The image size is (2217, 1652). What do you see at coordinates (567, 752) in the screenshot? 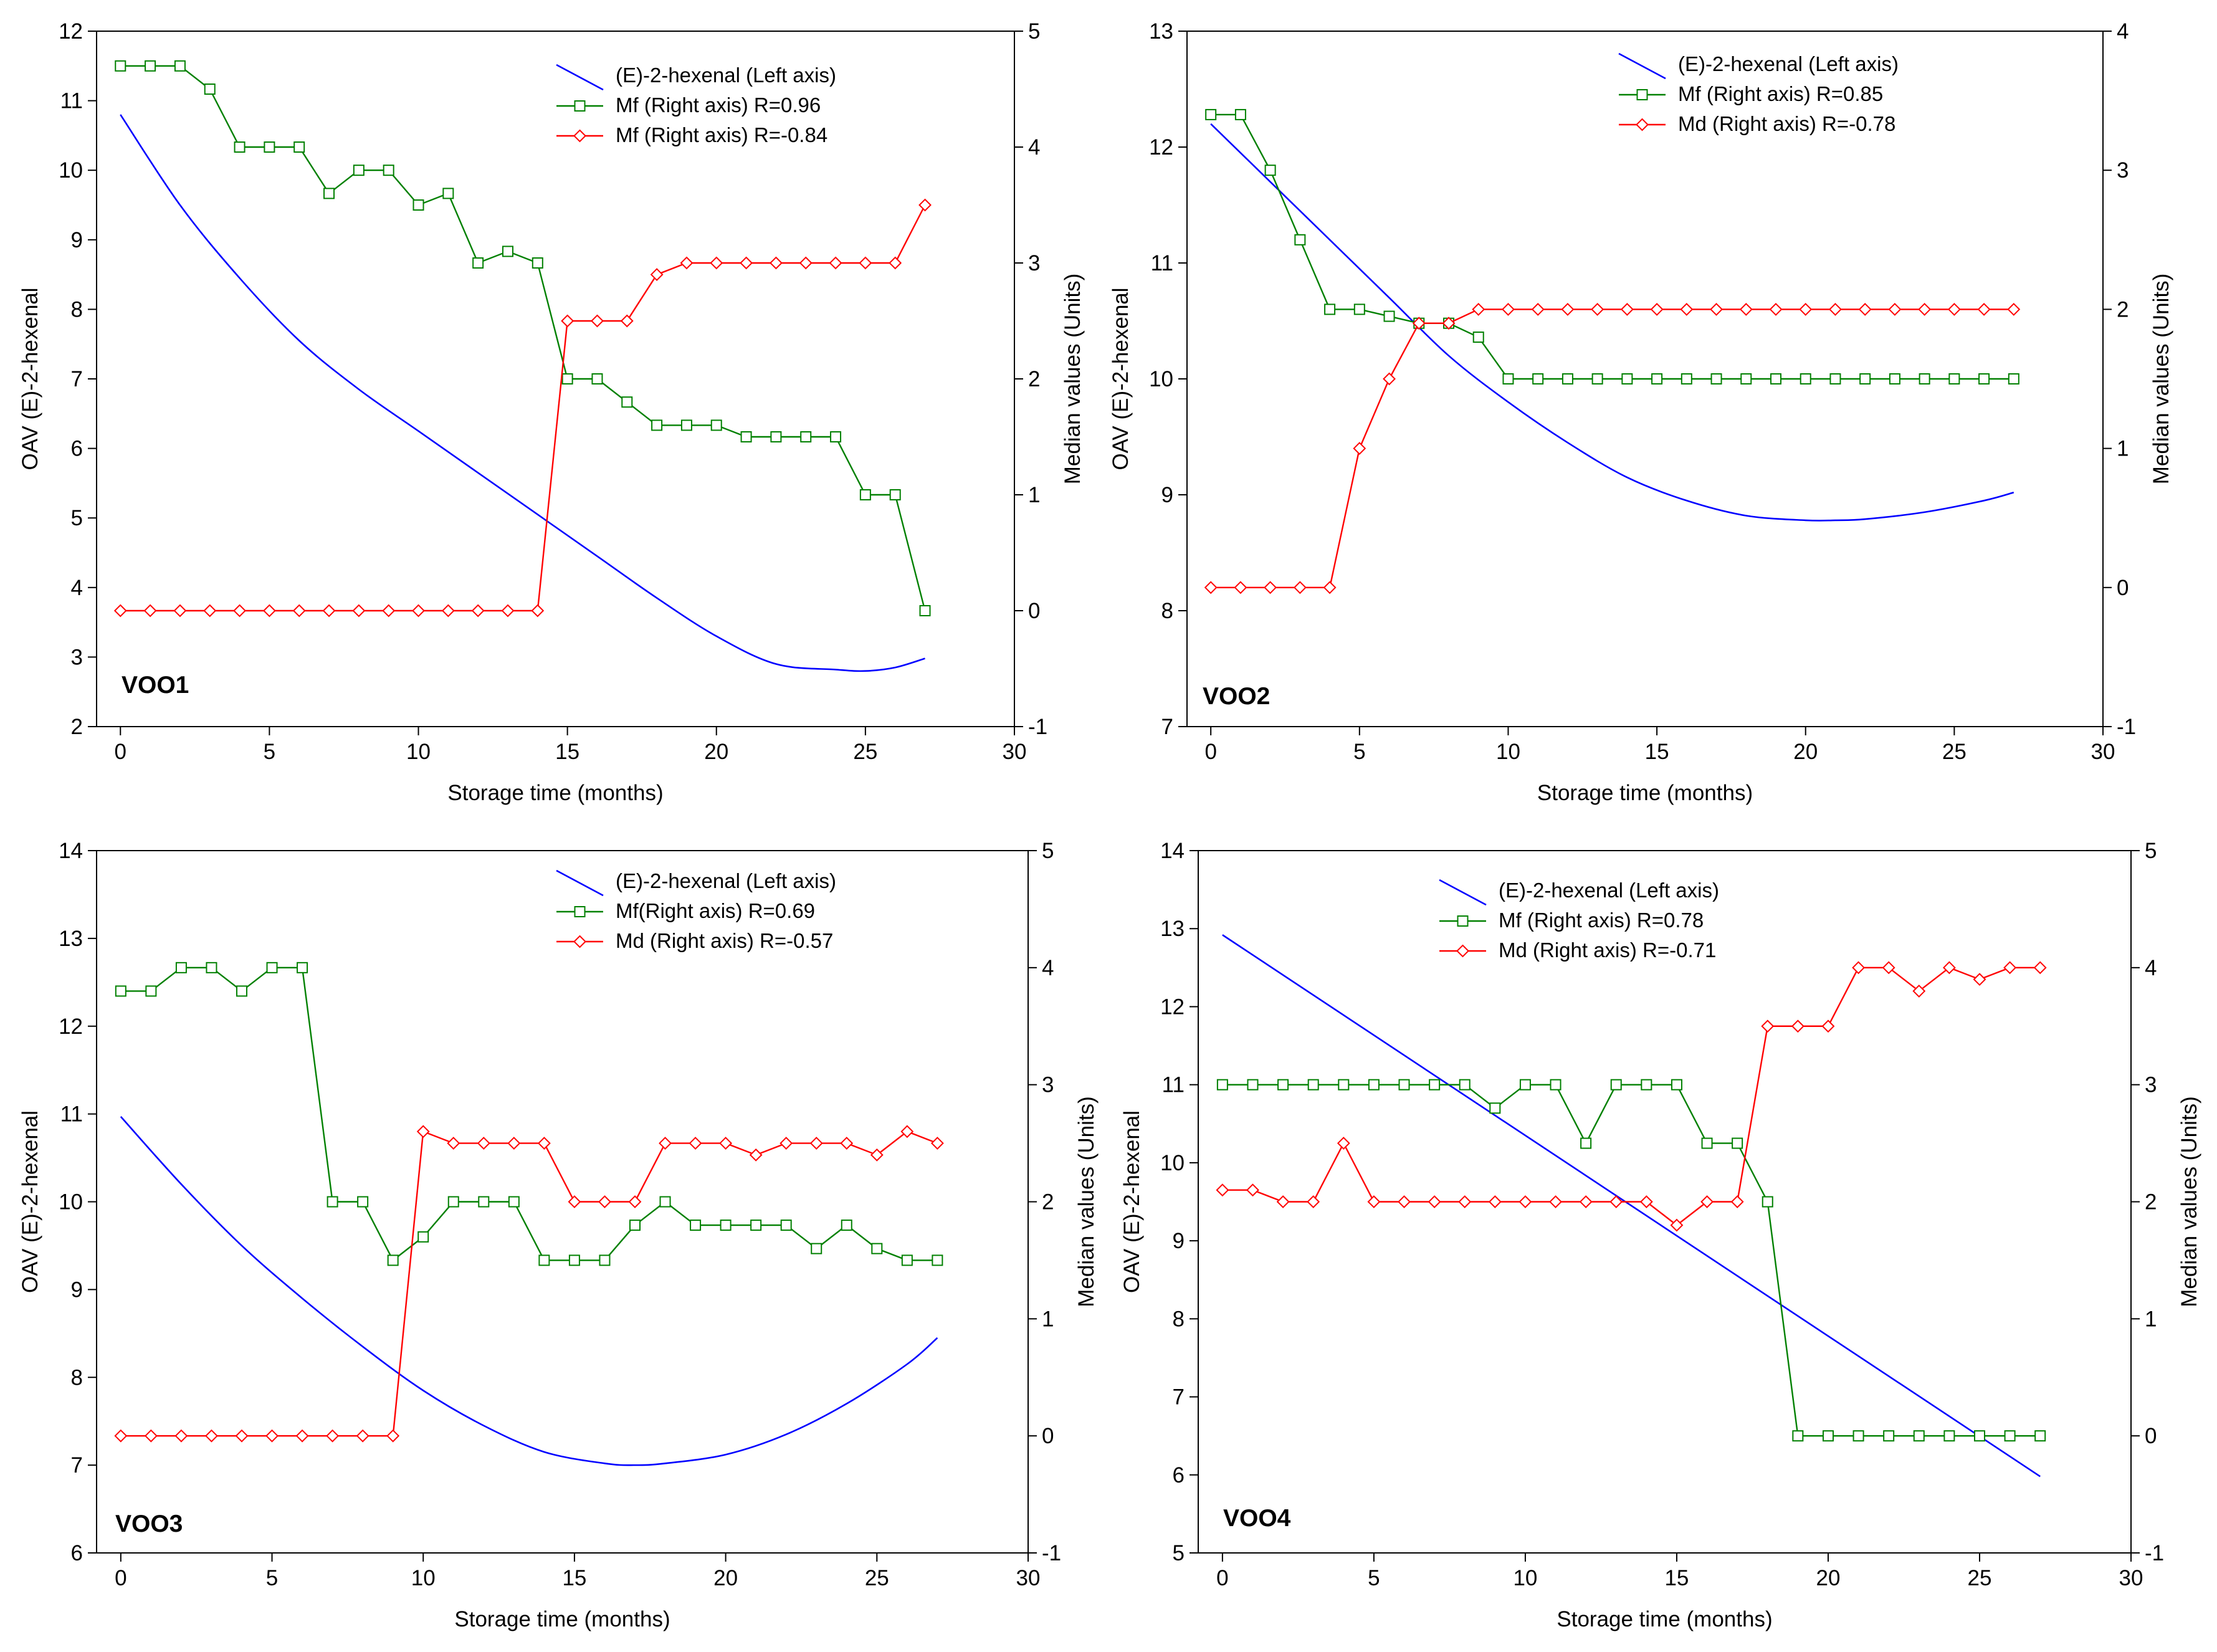
I see `x-tick-label: 15` at bounding box center [567, 752].